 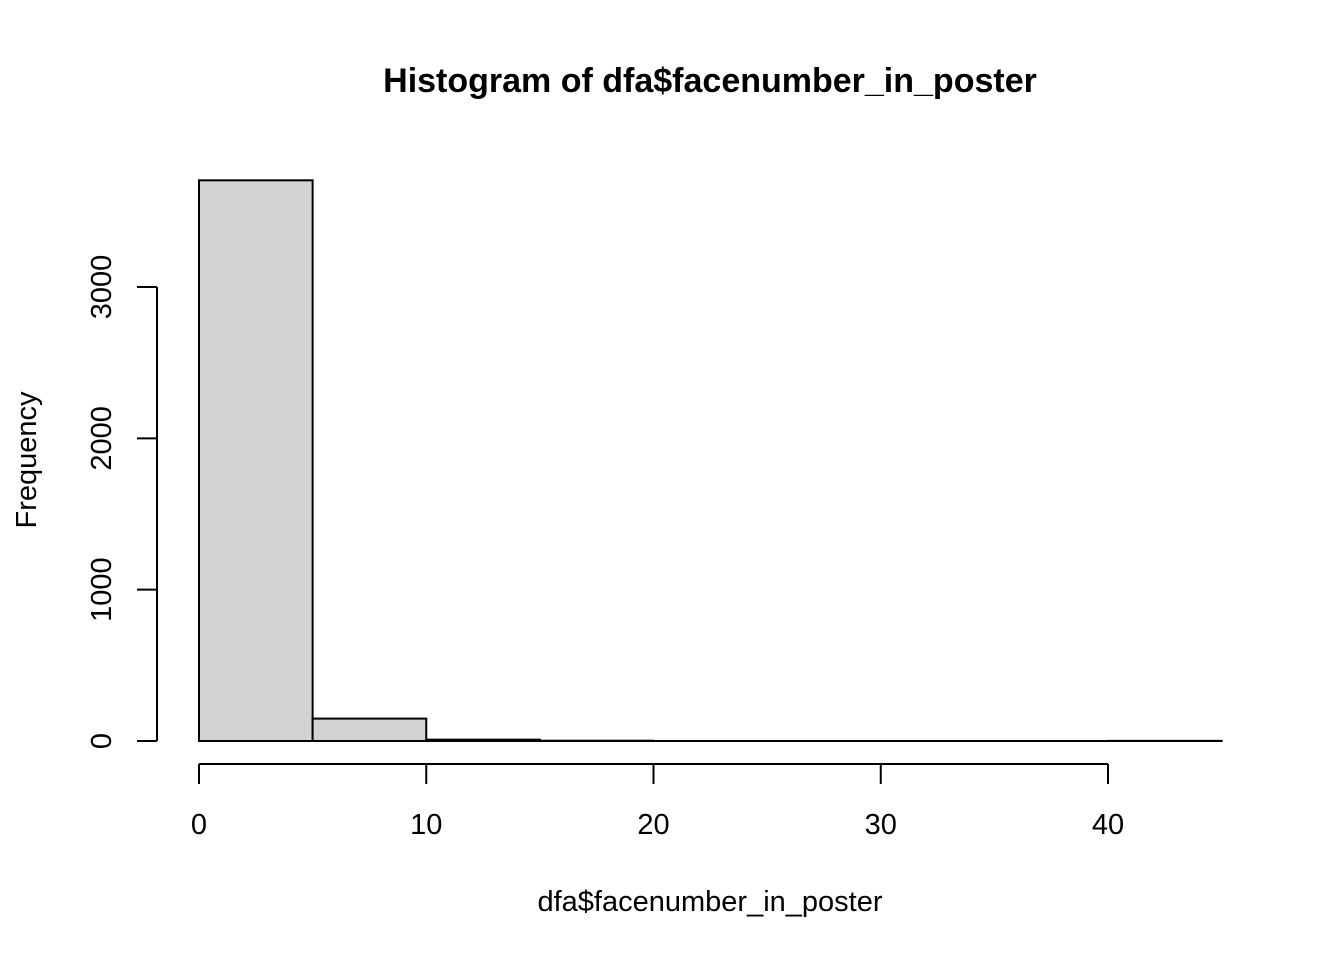 What do you see at coordinates (653, 825) in the screenshot?
I see `x-tick-label-2: 20` at bounding box center [653, 825].